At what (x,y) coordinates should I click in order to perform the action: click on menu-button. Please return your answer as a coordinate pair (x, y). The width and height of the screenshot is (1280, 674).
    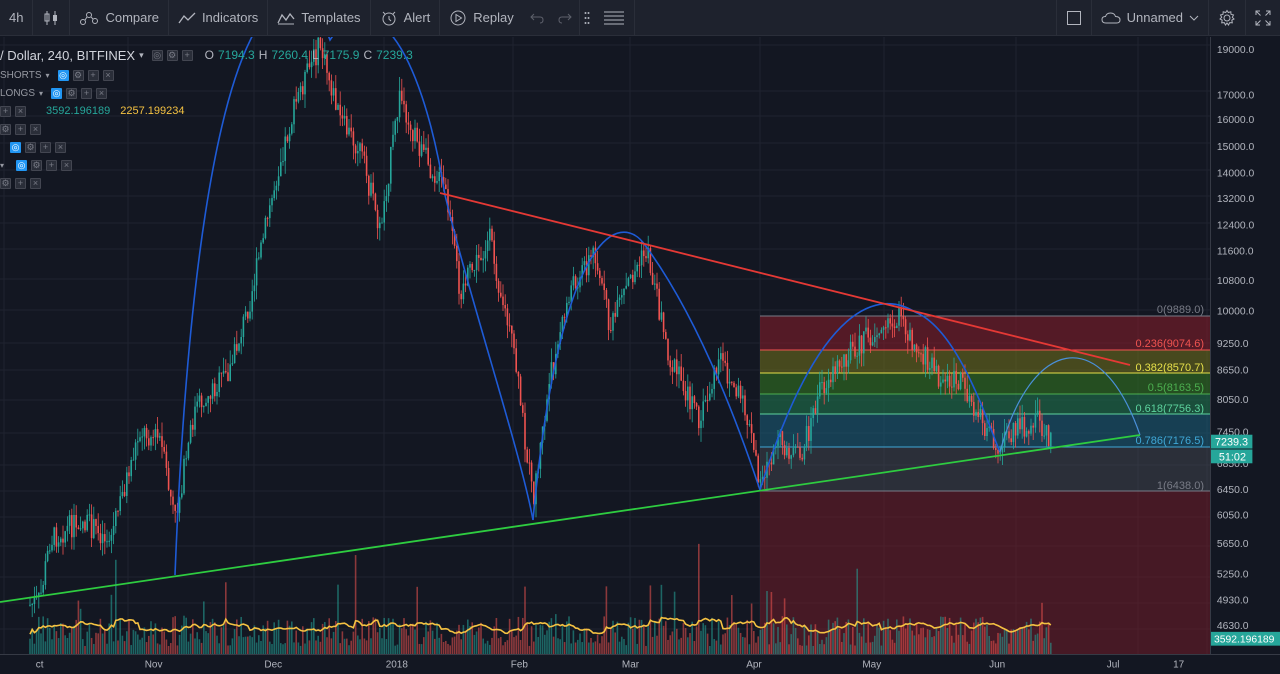
    Looking at the image, I should click on (614, 18).